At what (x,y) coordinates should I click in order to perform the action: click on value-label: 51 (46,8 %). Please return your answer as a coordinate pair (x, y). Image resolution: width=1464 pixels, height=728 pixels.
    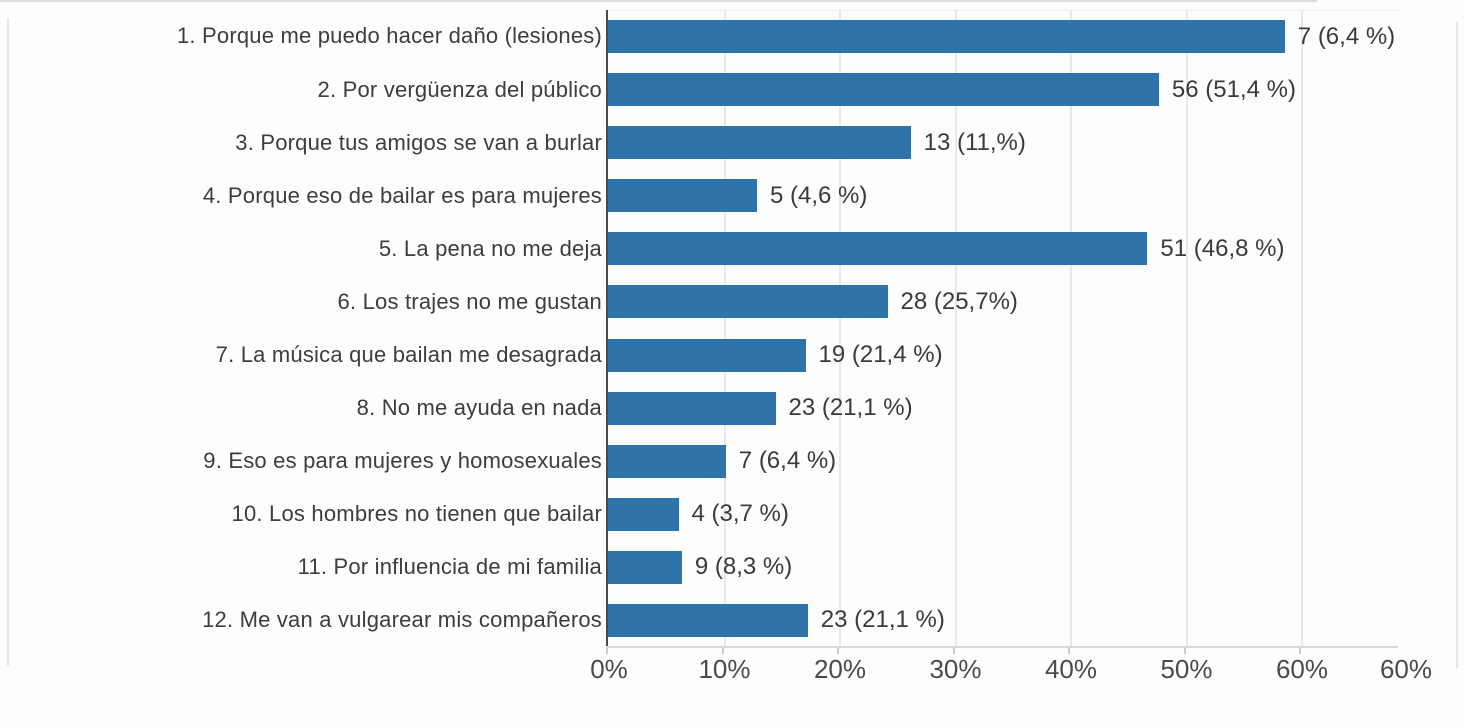
    Looking at the image, I should click on (1222, 248).